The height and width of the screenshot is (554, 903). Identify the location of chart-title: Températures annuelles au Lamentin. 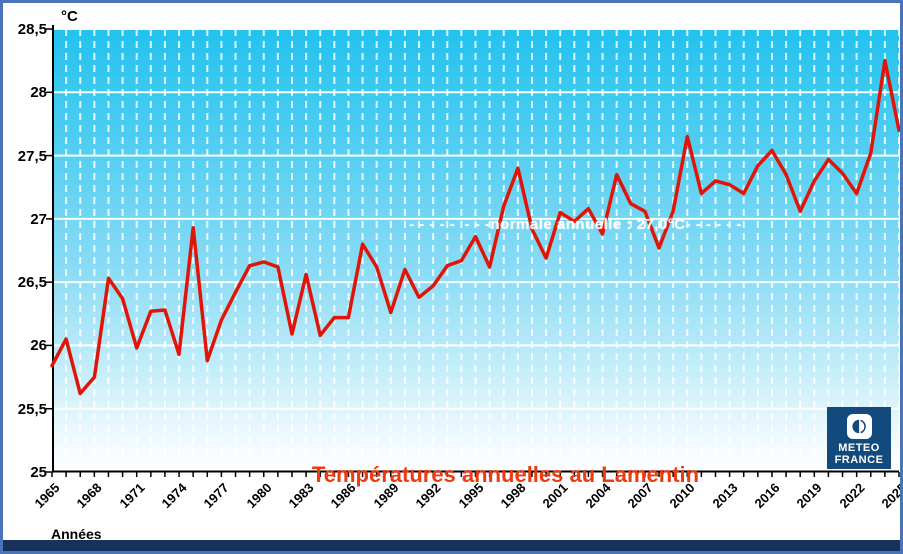
(505, 474).